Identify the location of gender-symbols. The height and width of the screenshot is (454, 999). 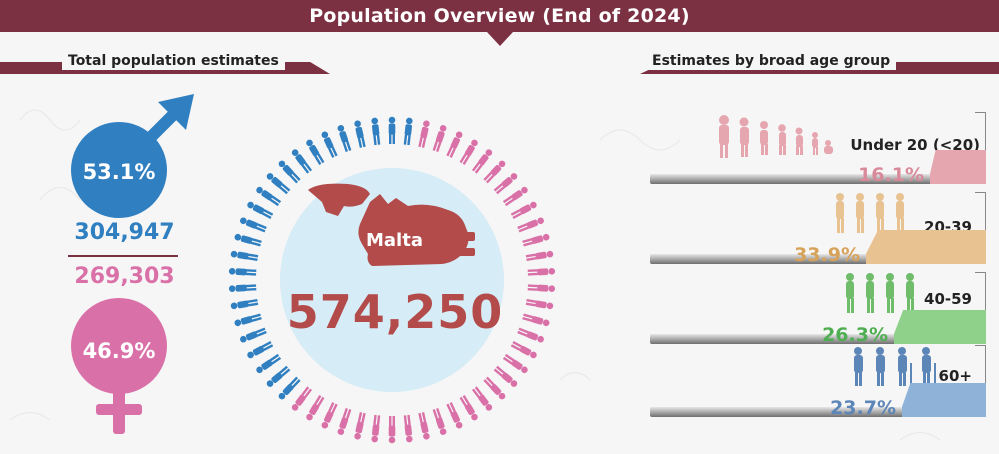
(132, 264).